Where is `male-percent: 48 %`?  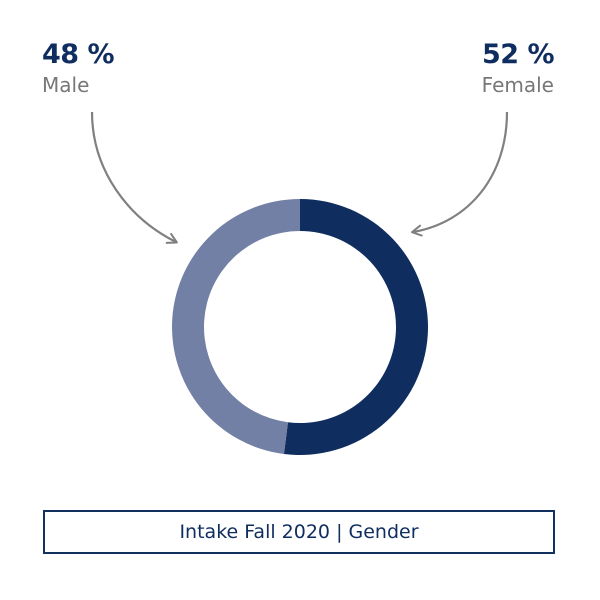
male-percent: 48 % is located at coordinates (78, 54).